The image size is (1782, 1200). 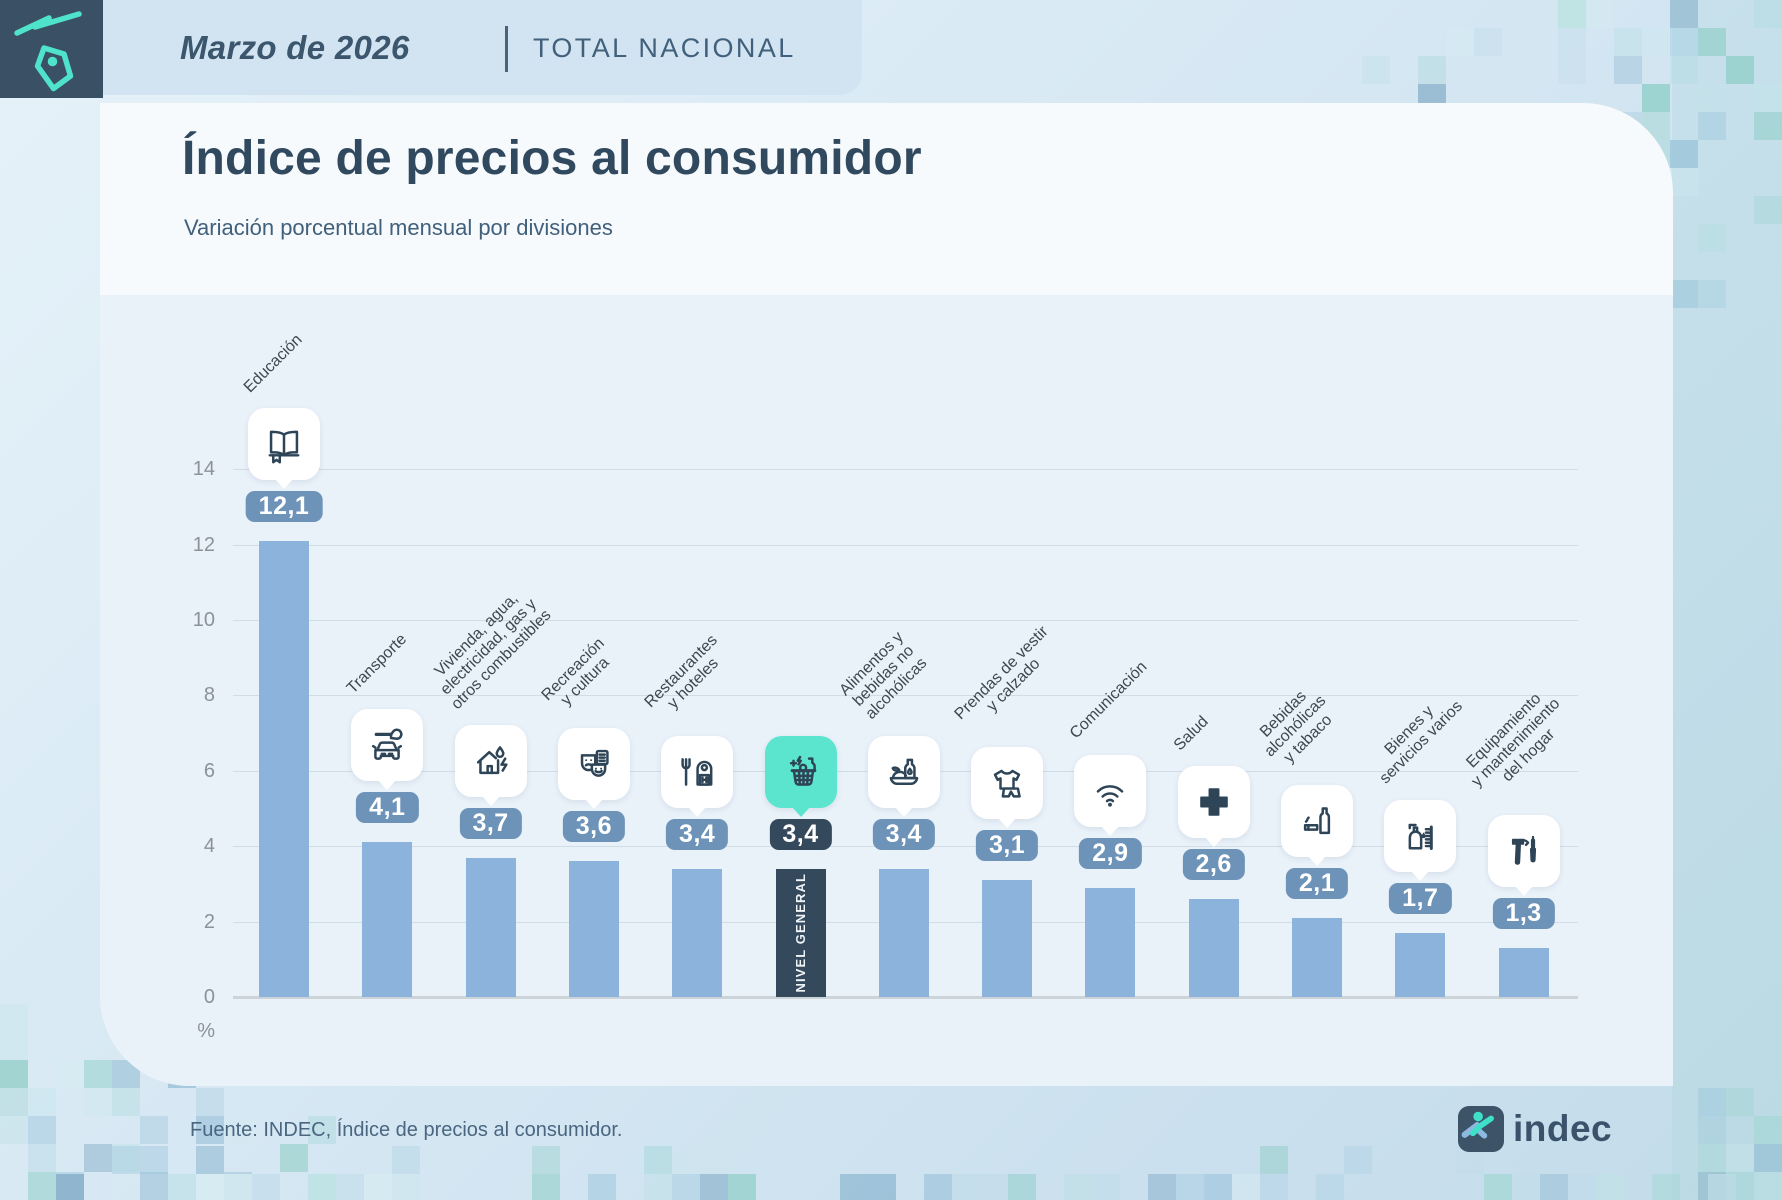 What do you see at coordinates (377, 664) in the screenshot?
I see `category-label-line: Transporte` at bounding box center [377, 664].